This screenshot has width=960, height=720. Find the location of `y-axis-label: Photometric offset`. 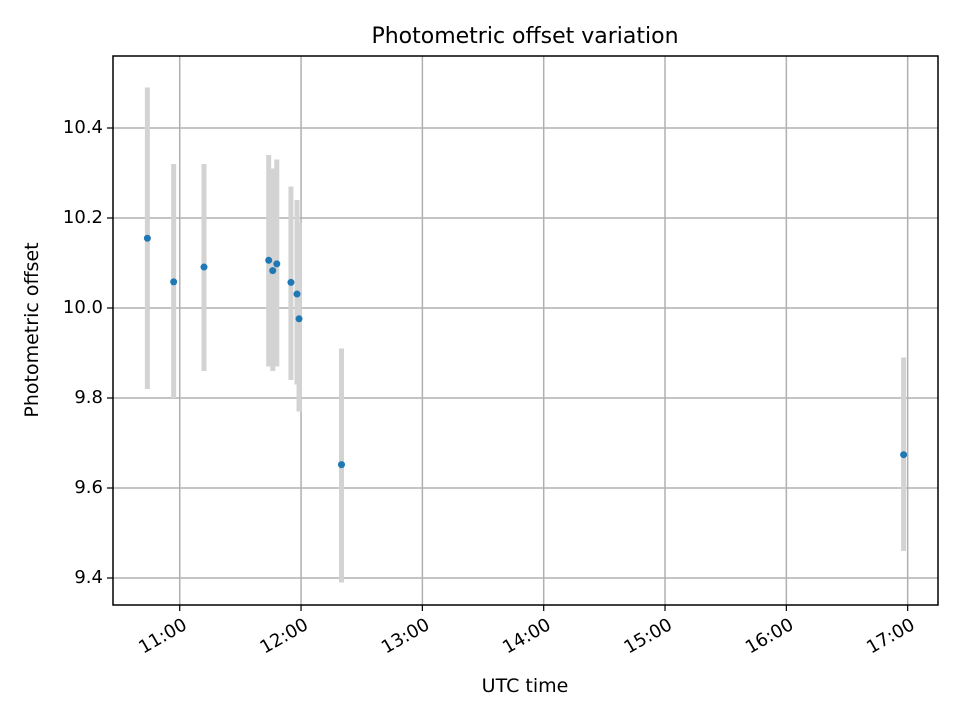

y-axis-label: Photometric offset is located at coordinates (32, 329).